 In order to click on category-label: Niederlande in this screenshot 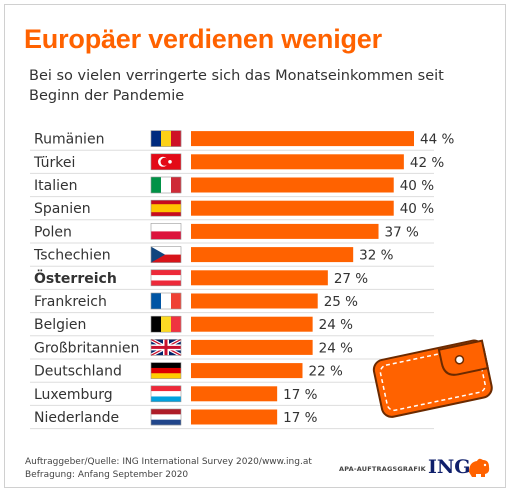, I will do `click(76, 418)`.